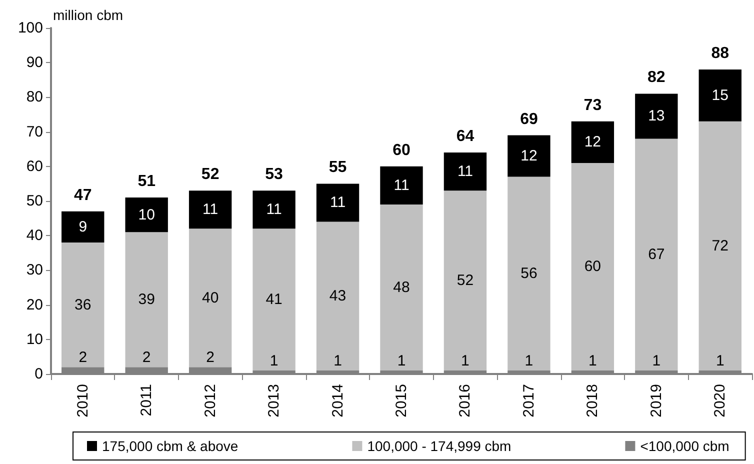 This screenshot has height=464, width=754. Describe the element at coordinates (210, 401) in the screenshot. I see `x-tick-label: 2012` at that location.